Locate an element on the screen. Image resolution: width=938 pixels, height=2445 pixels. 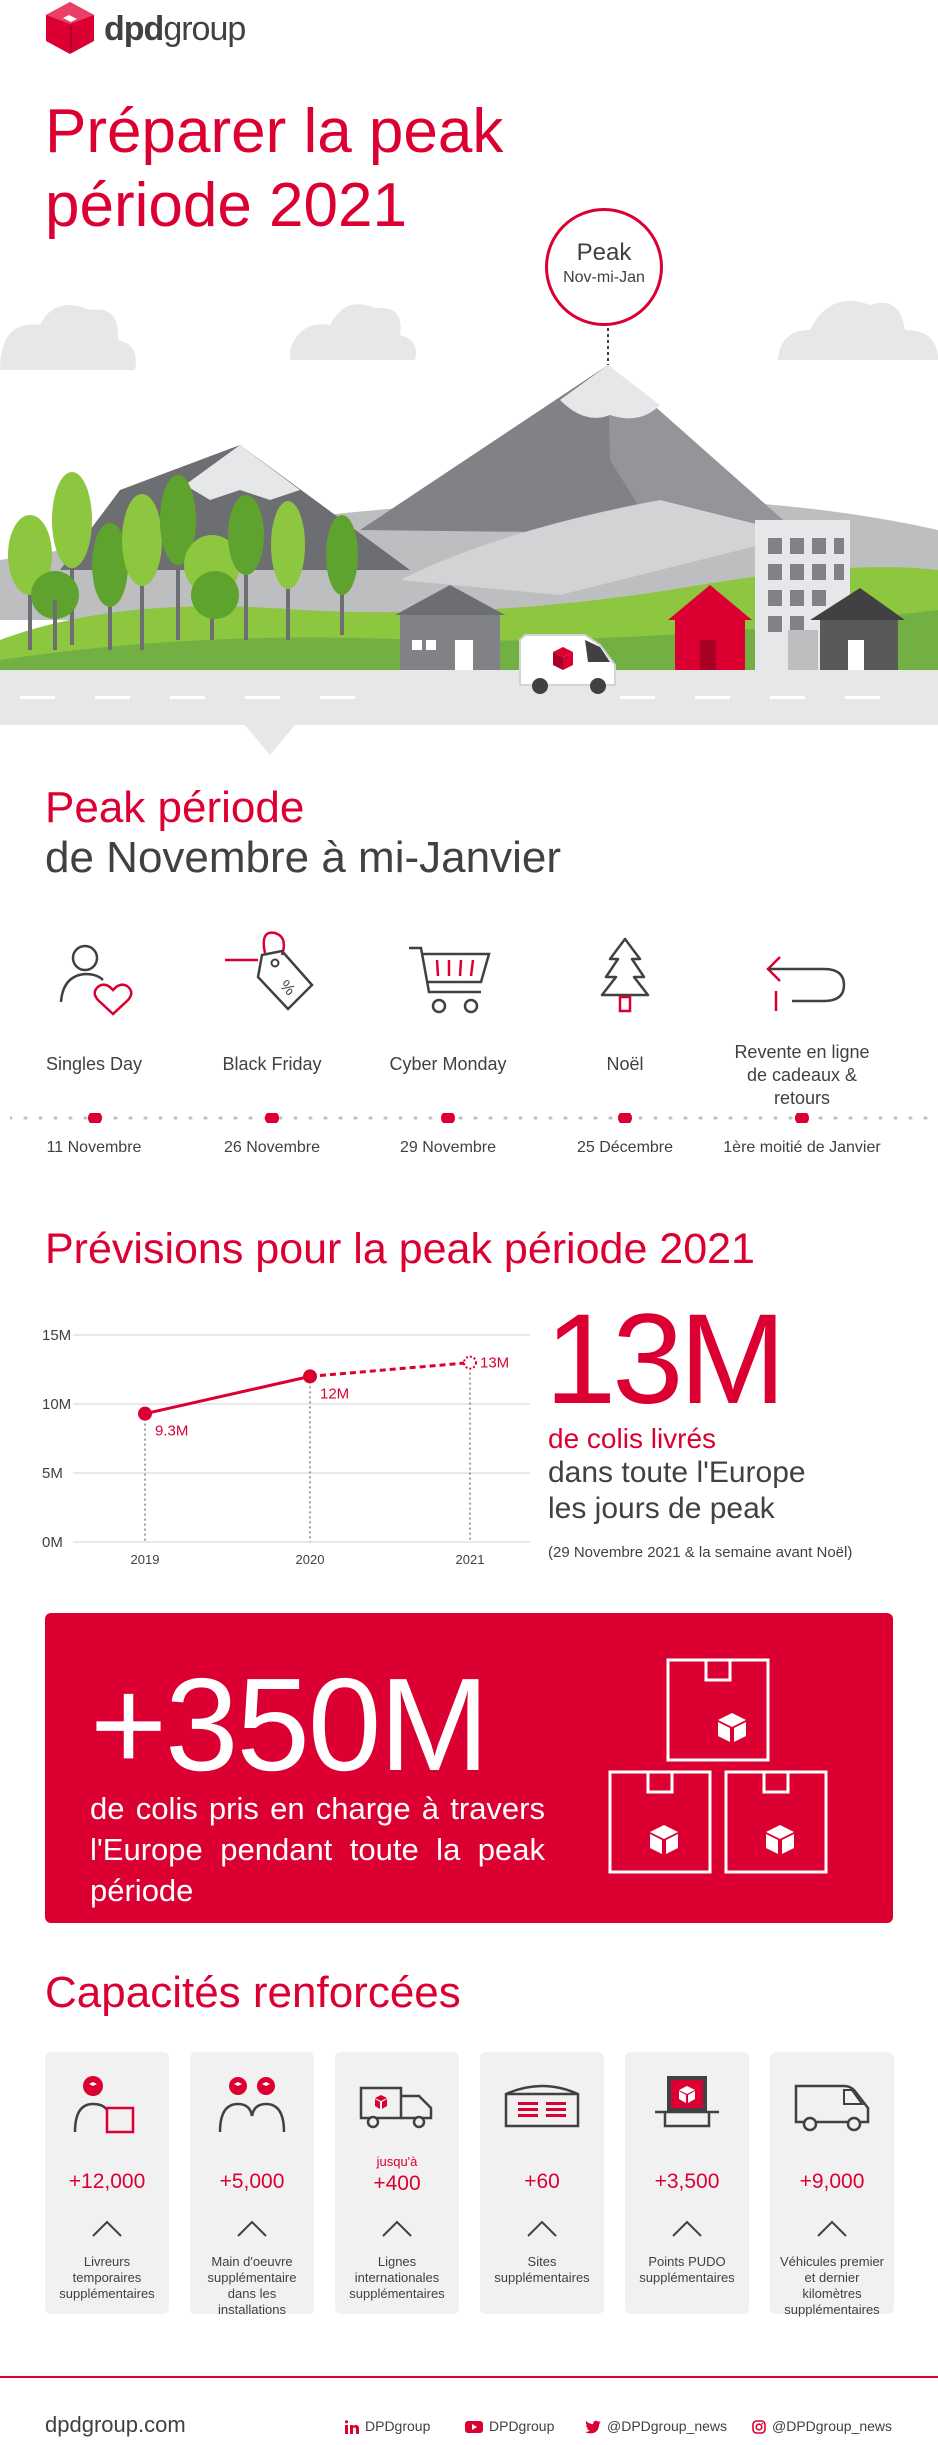
christmas-tree-icon is located at coordinates (625, 975).